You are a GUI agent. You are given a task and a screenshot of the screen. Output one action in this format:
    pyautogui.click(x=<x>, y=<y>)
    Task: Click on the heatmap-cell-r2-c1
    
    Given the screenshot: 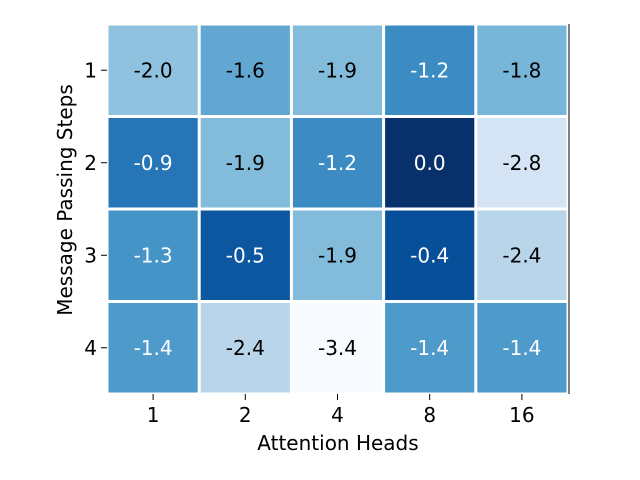 What is the action you would take?
    pyautogui.click(x=153, y=163)
    